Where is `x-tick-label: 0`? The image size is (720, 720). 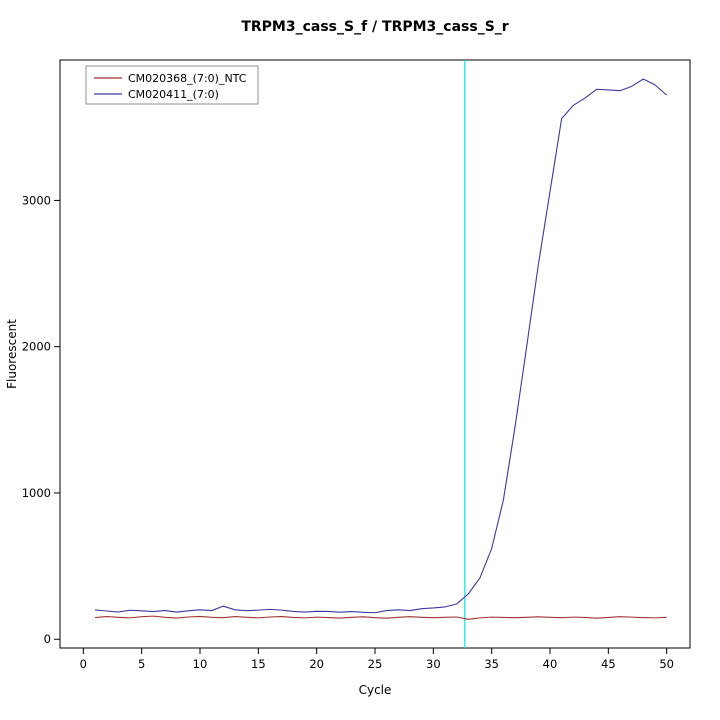
x-tick-label: 0 is located at coordinates (83, 664).